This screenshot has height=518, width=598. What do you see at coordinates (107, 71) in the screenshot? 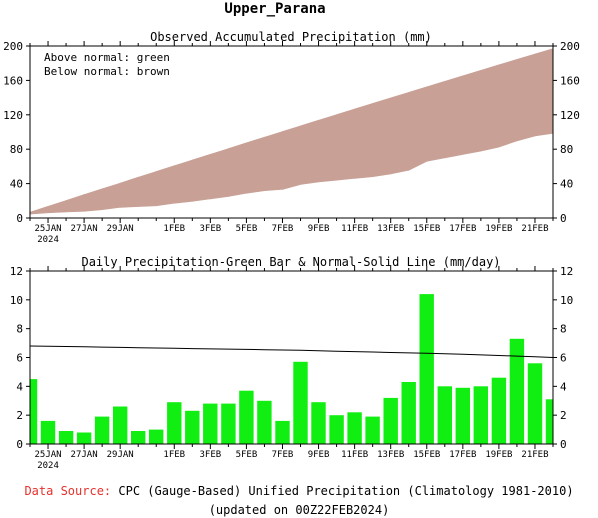
I see `legend-below: Below normal: brown` at bounding box center [107, 71].